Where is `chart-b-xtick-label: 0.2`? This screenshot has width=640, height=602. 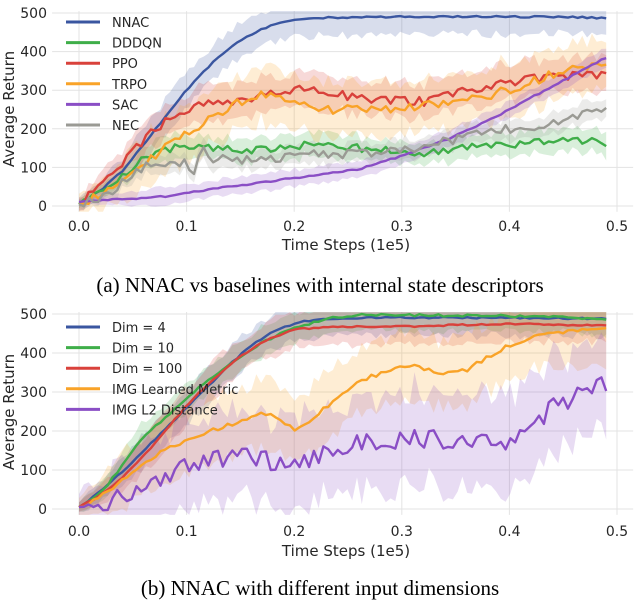
chart-b-xtick-label: 0.2 is located at coordinates (294, 532).